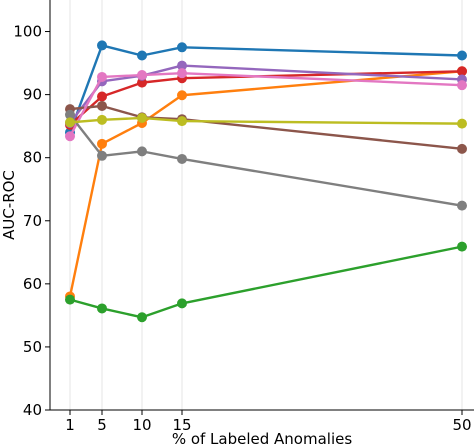  Describe the element at coordinates (32, 158) in the screenshot. I see `y-tick-label: 80` at that location.